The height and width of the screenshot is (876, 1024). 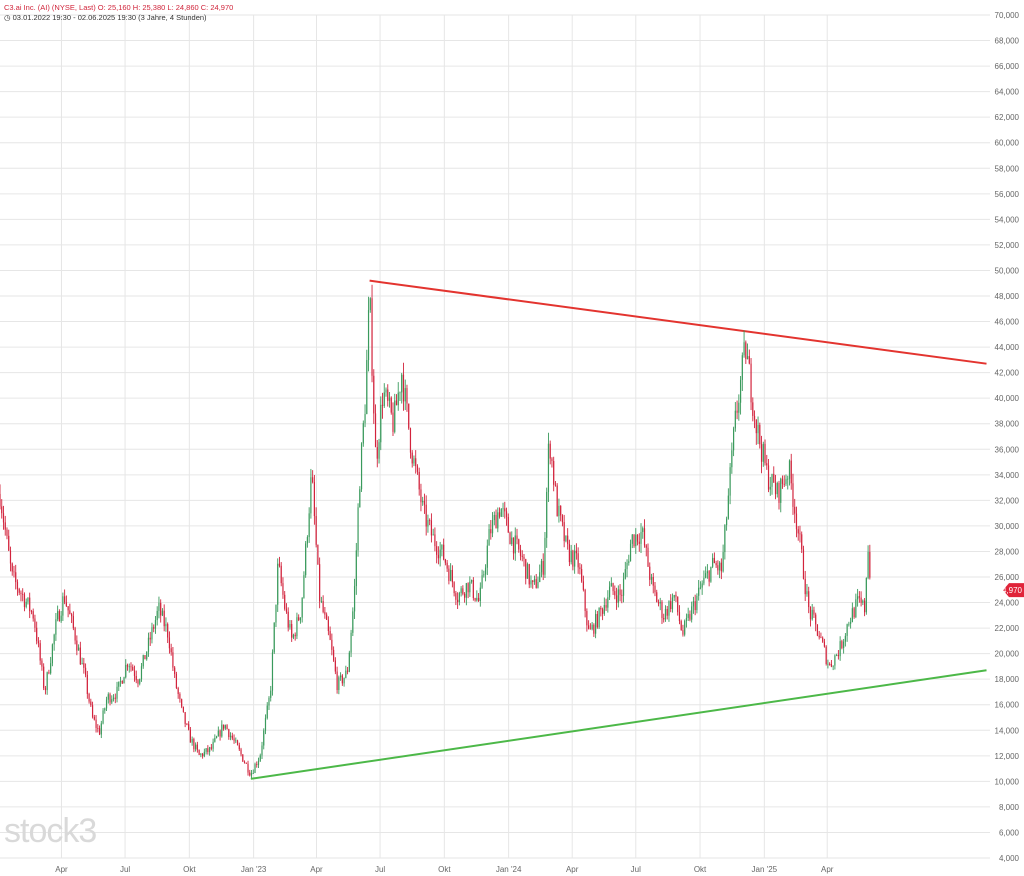 I want to click on y-tick-label: 32,000, so click(x=1007, y=500).